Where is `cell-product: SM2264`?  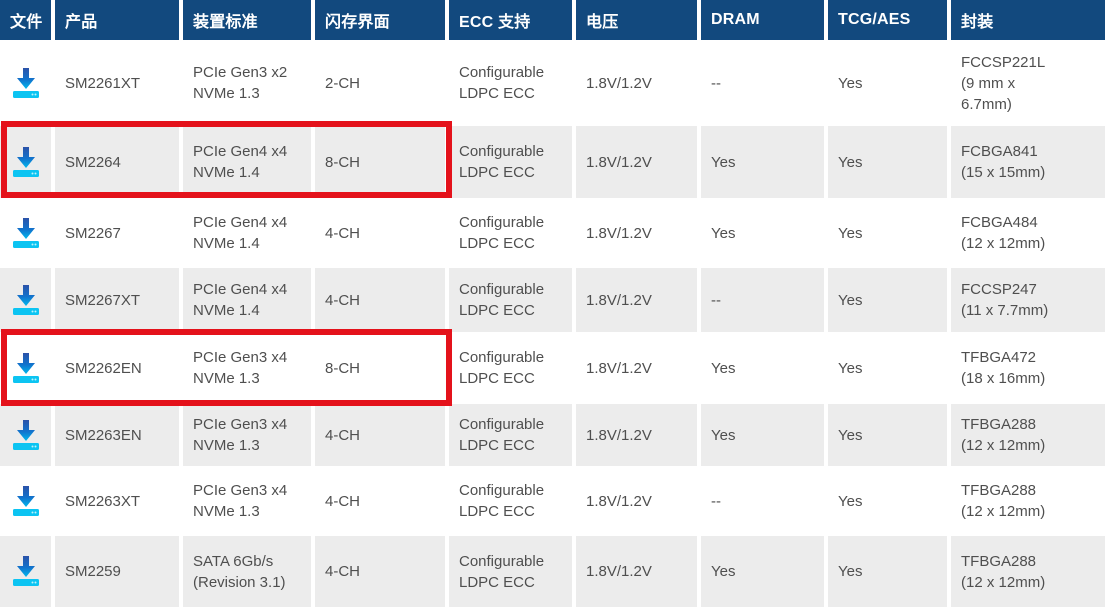 cell-product: SM2264 is located at coordinates (117, 162).